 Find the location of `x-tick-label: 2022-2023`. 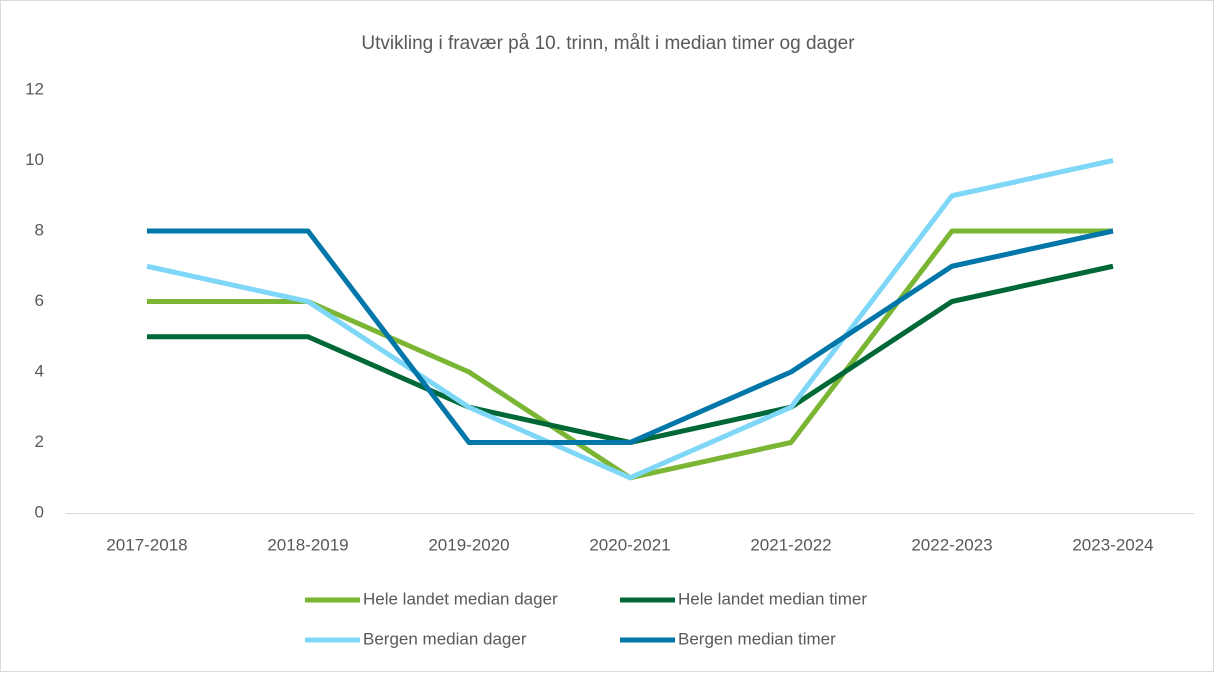

x-tick-label: 2022-2023 is located at coordinates (951, 544).